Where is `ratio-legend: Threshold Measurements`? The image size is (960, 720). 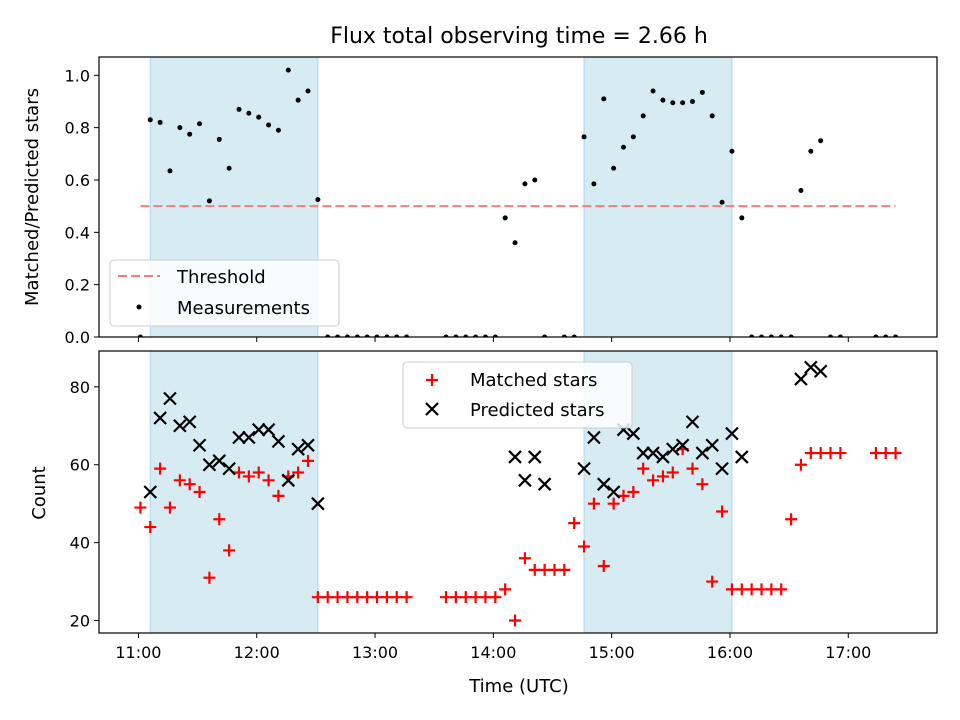 ratio-legend: Threshold Measurements is located at coordinates (224, 293).